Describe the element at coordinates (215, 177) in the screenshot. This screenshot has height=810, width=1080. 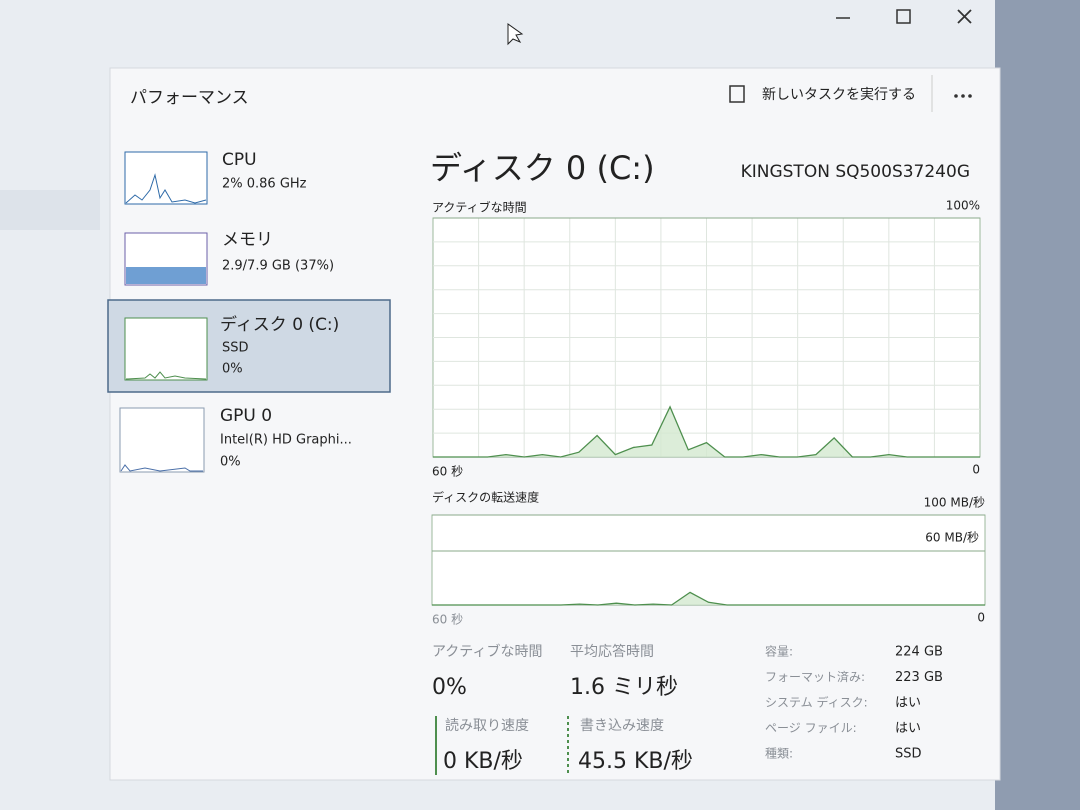
I see `cpu-item: CPU 2% 0.86 GHz` at that location.